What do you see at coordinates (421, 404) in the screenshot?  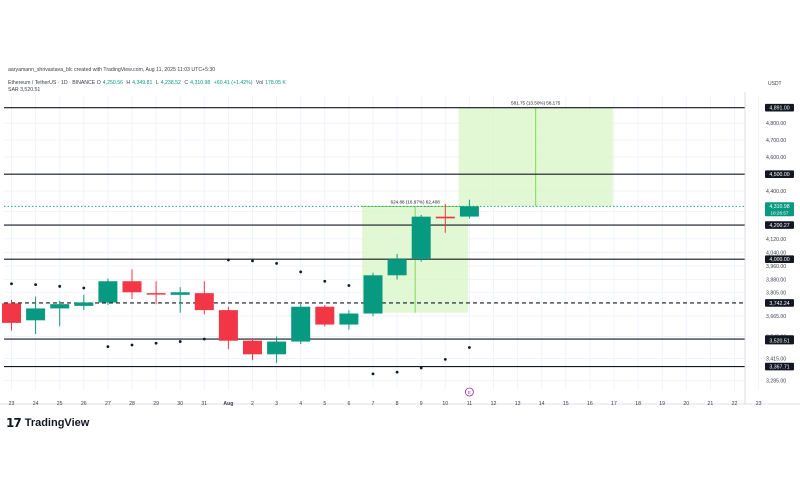 I see `x-tick-label: 9` at bounding box center [421, 404].